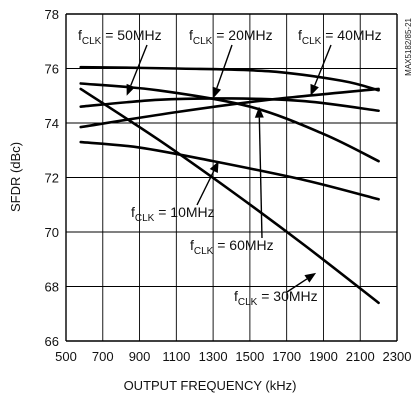 The width and height of the screenshot is (419, 406). Describe the element at coordinates (249, 356) in the screenshot. I see `x-tick-label: 1500` at that location.